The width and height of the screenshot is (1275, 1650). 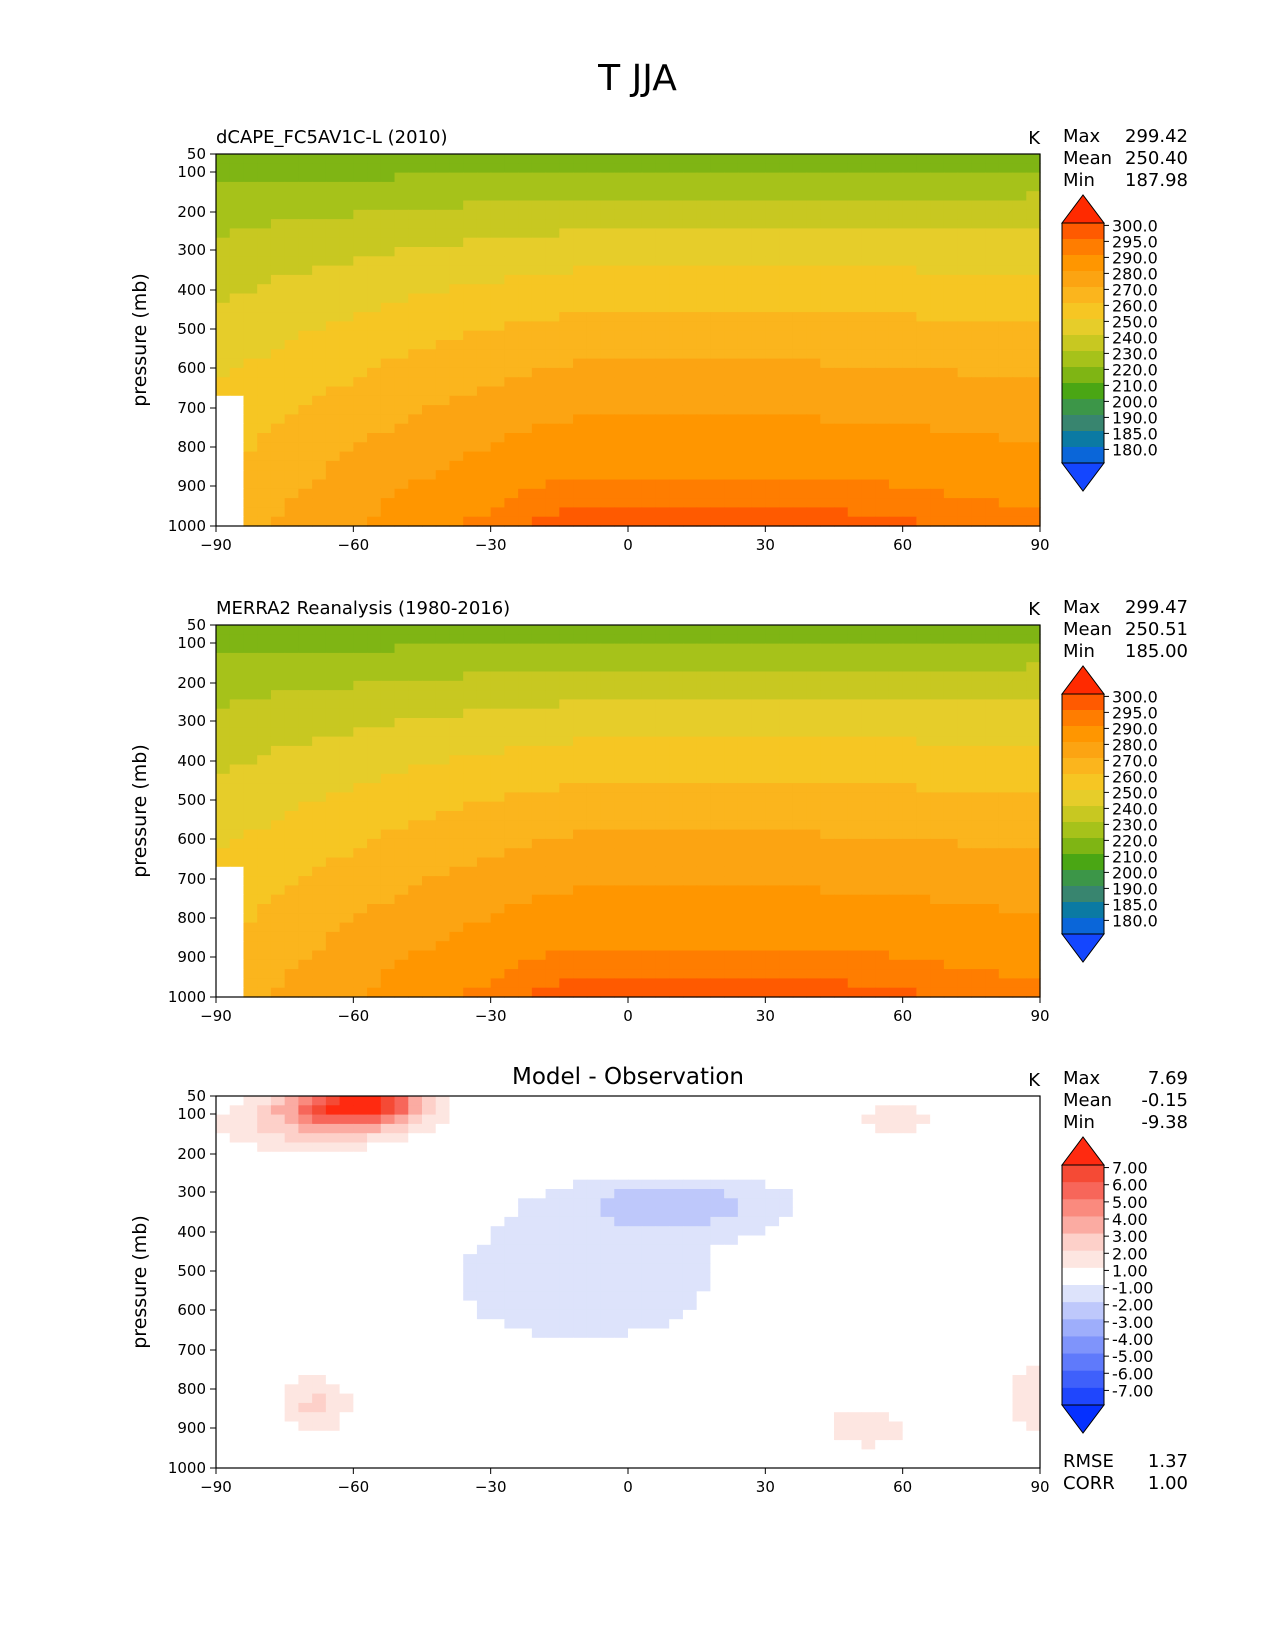 I want to click on y-tick-label: 700, so click(x=191, y=879).